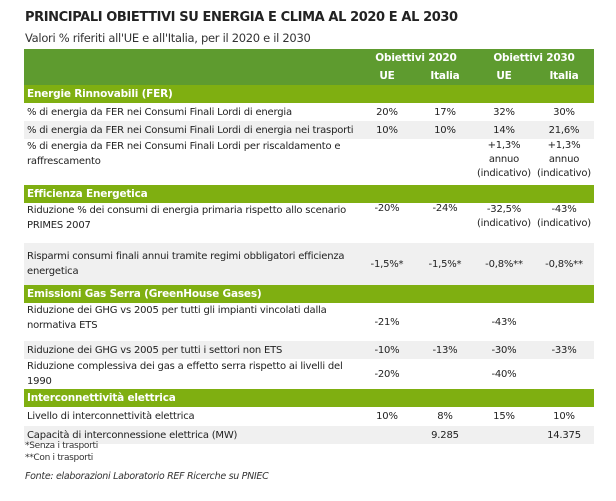 This screenshot has width=616, height=501. I want to click on row-value: -24%, so click(445, 208).